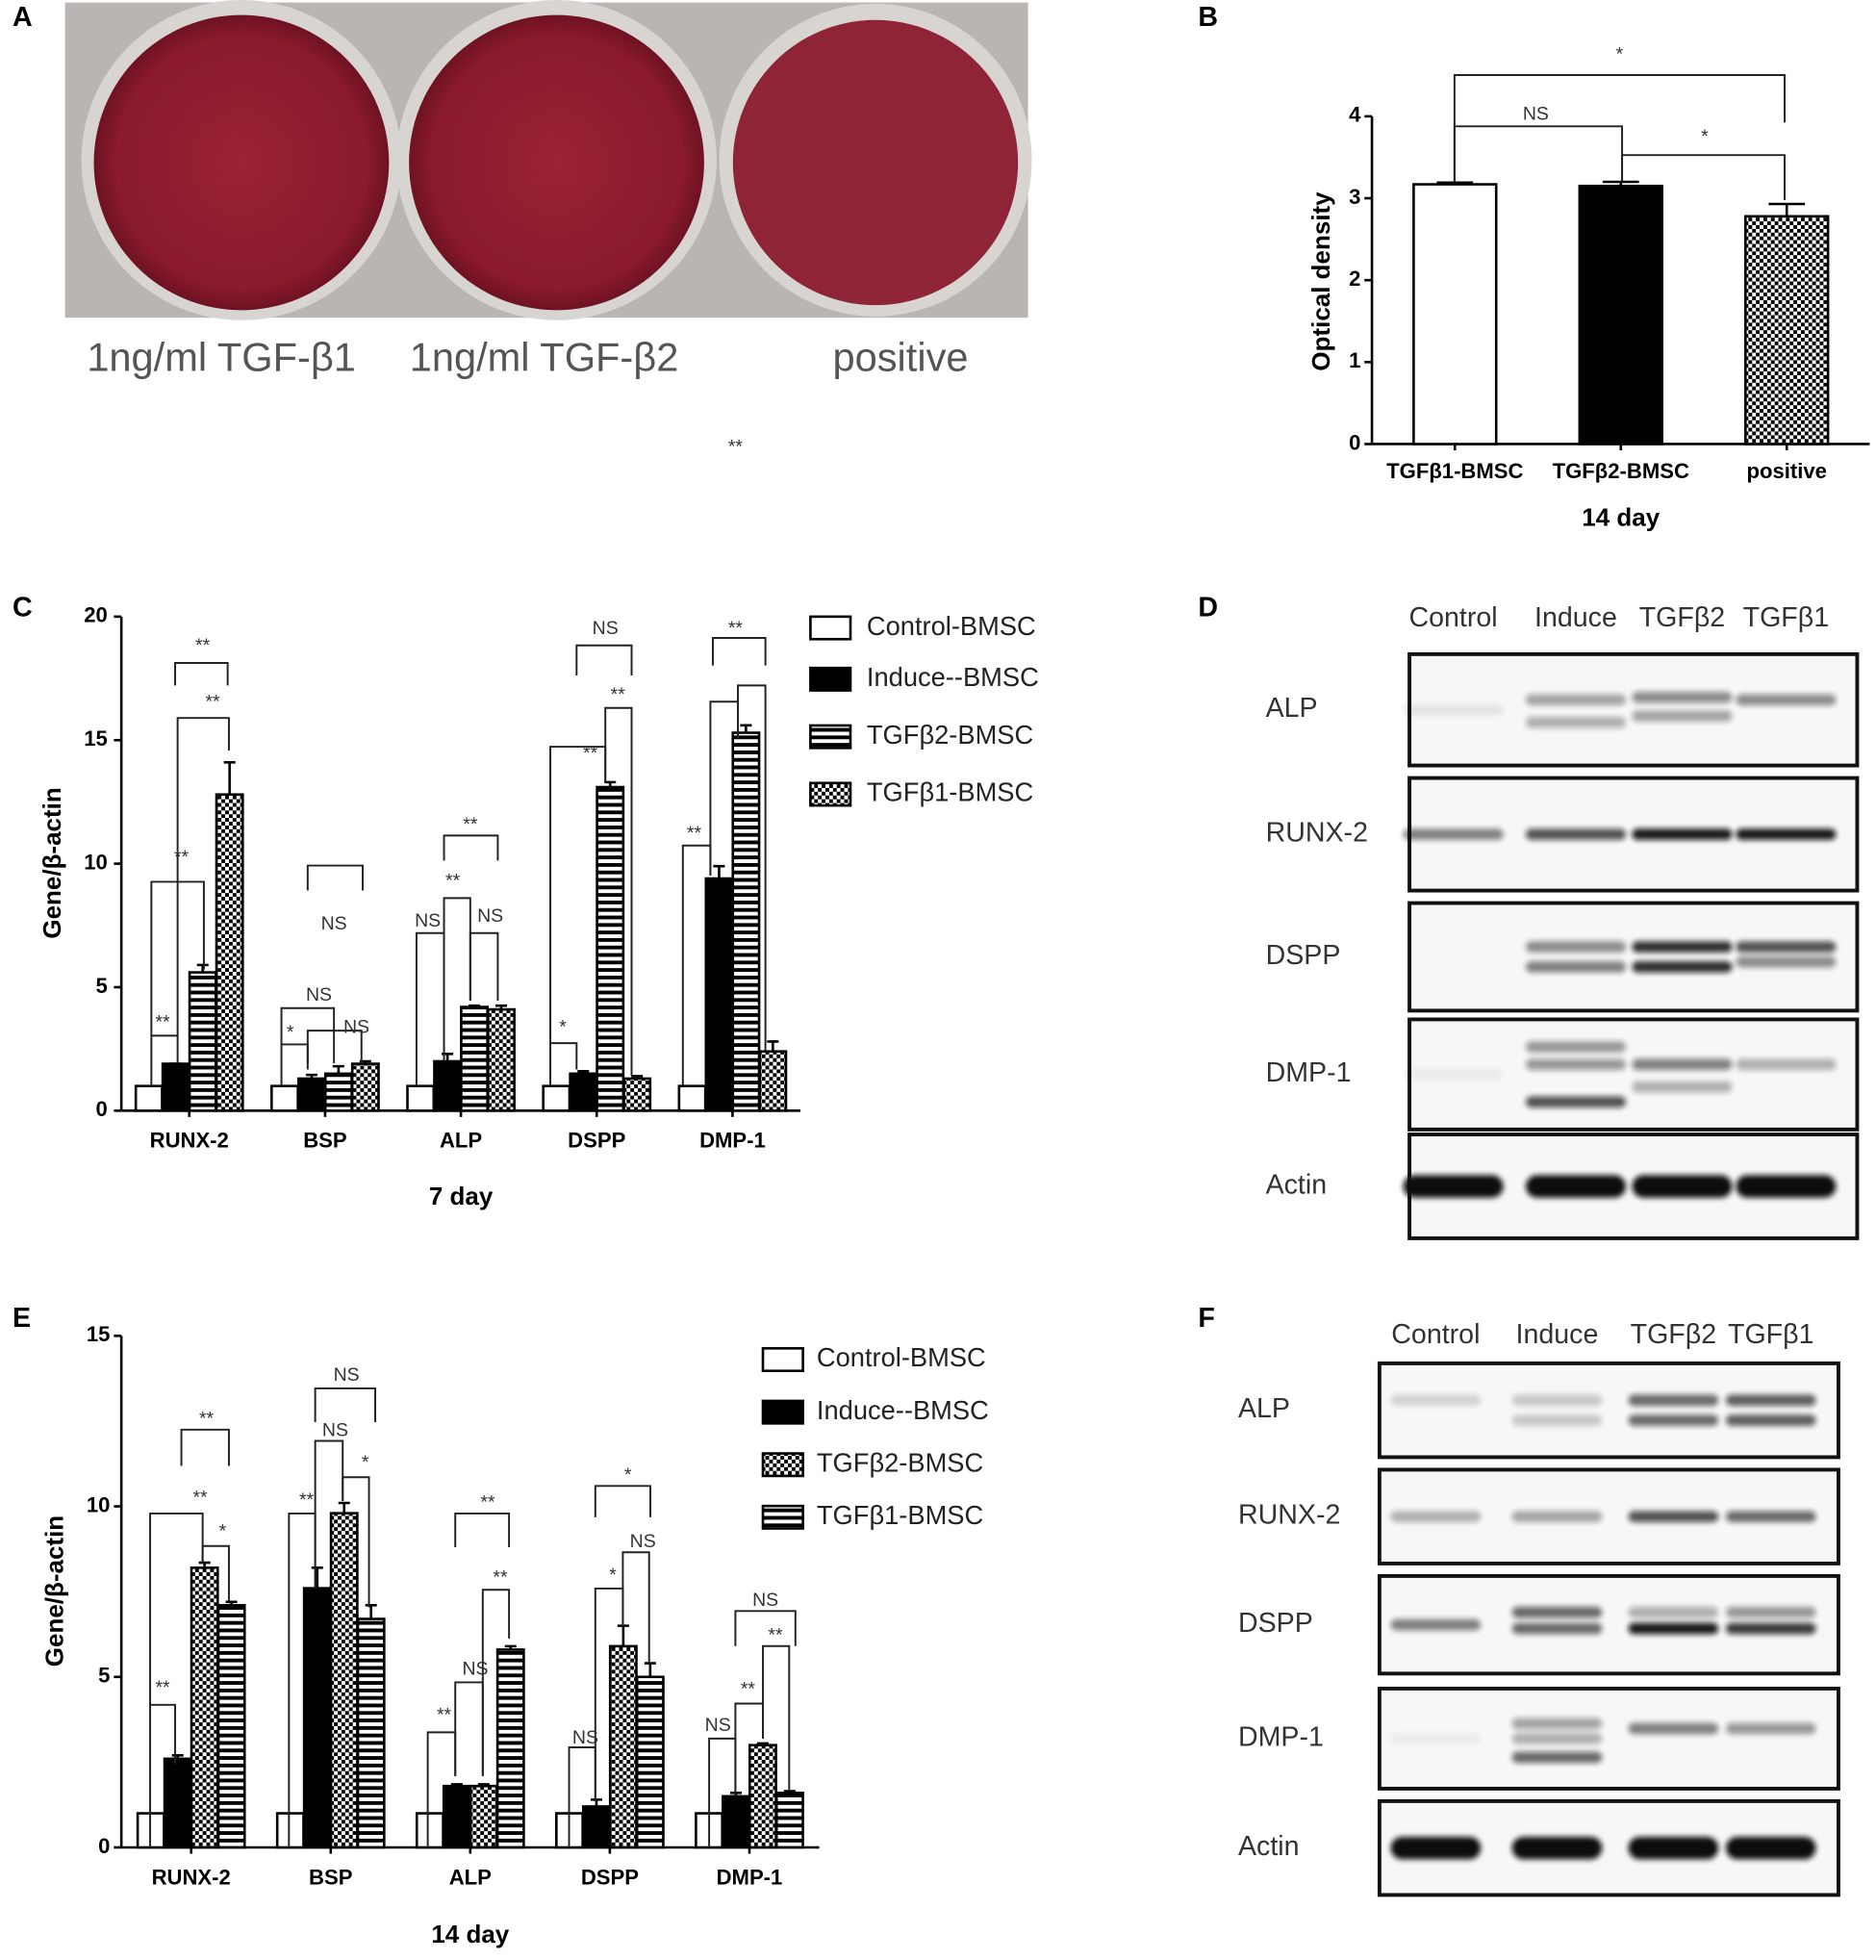 The image size is (1876, 1960). Describe the element at coordinates (52, 863) in the screenshot. I see `y-axis-label: Gene/β-actin` at that location.